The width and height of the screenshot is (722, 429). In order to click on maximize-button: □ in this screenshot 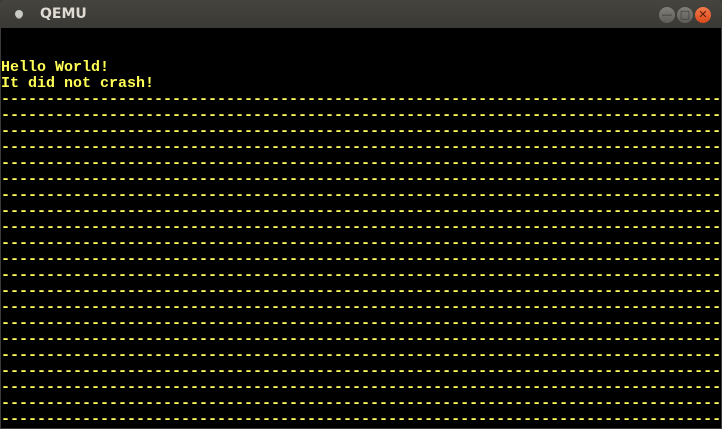, I will do `click(685, 15)`.